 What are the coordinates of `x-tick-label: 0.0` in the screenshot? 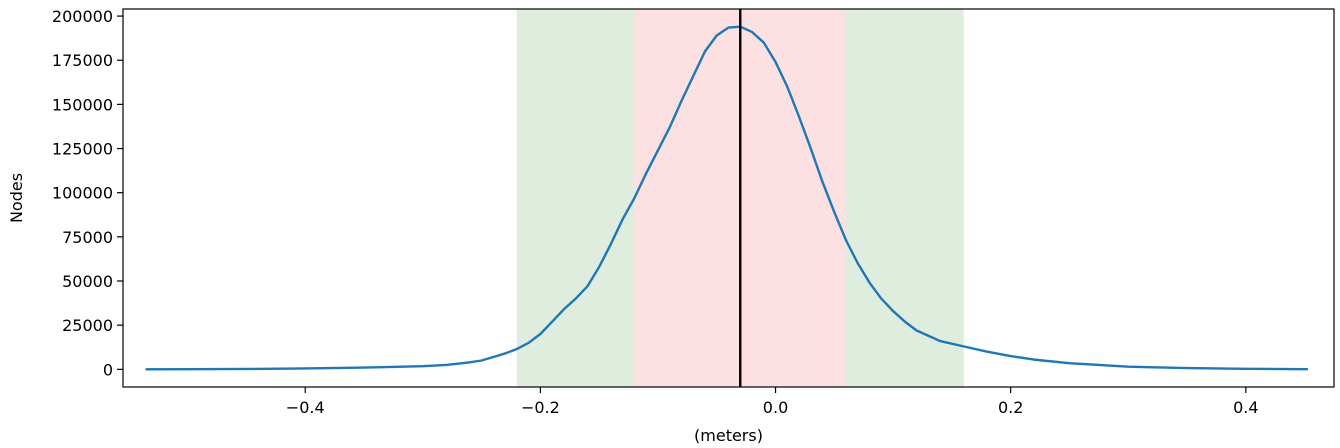 It's located at (775, 407).